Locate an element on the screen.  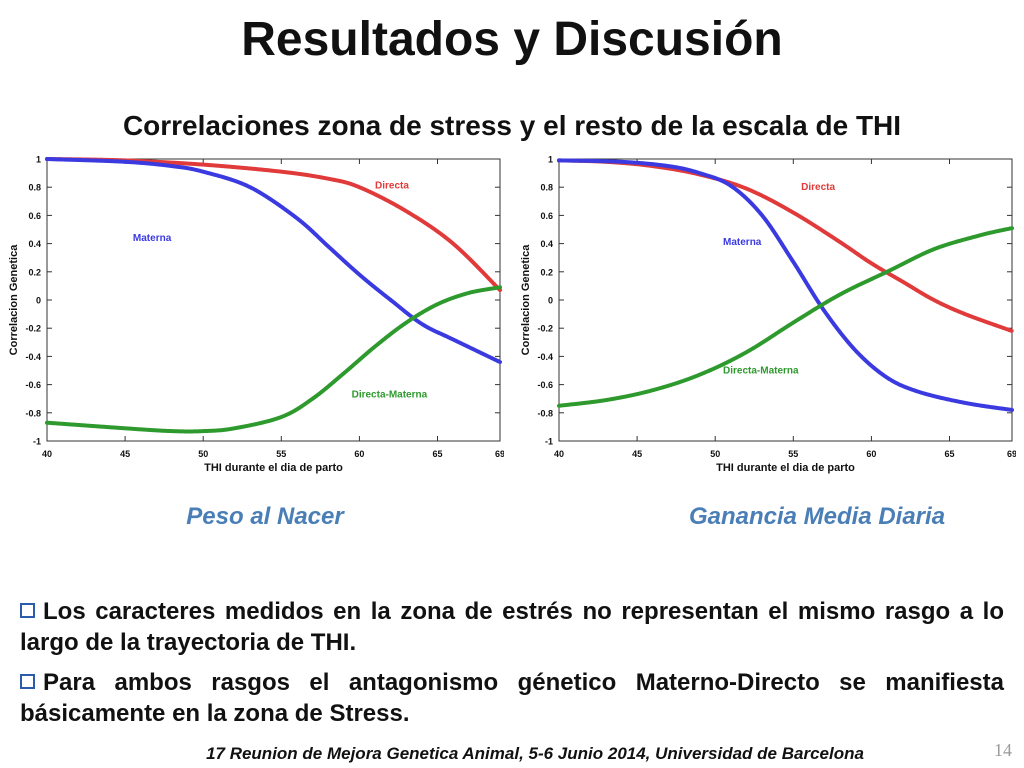
chart-caption-ganancia-media-diaria: Ganancia Media Diaria is located at coordinates (817, 516).